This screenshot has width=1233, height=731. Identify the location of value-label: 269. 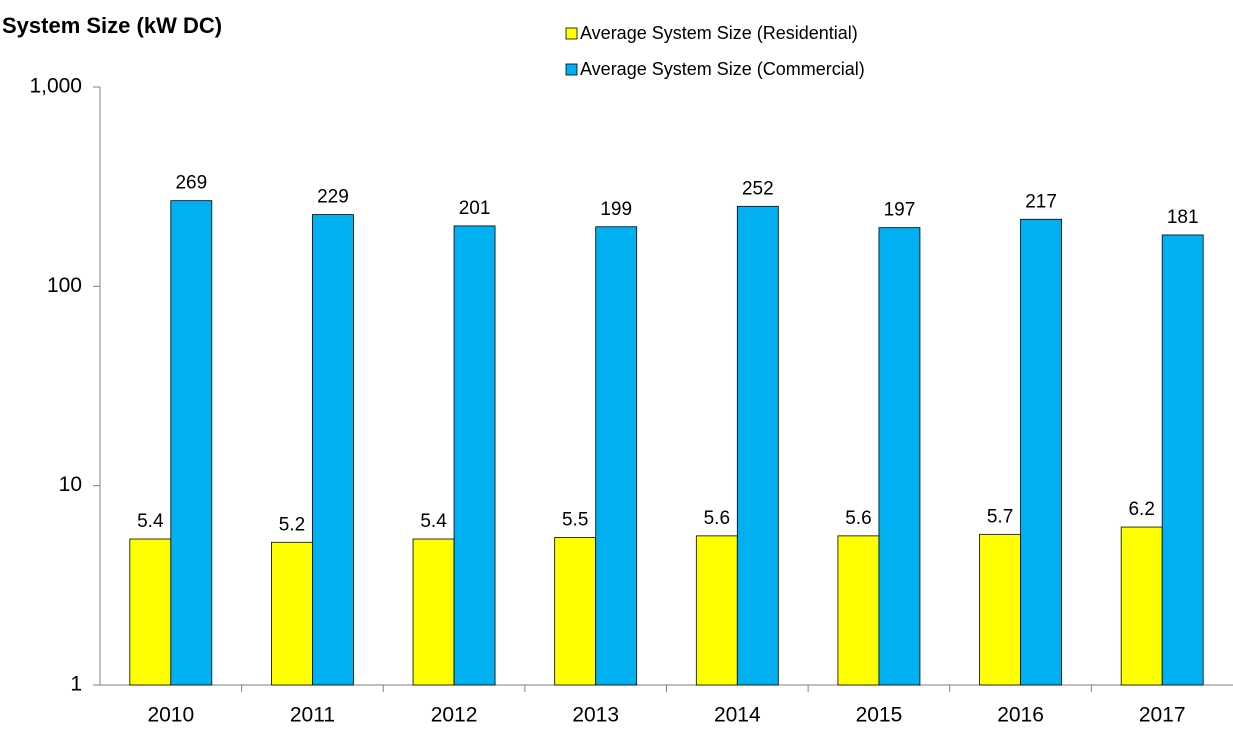
(191, 183).